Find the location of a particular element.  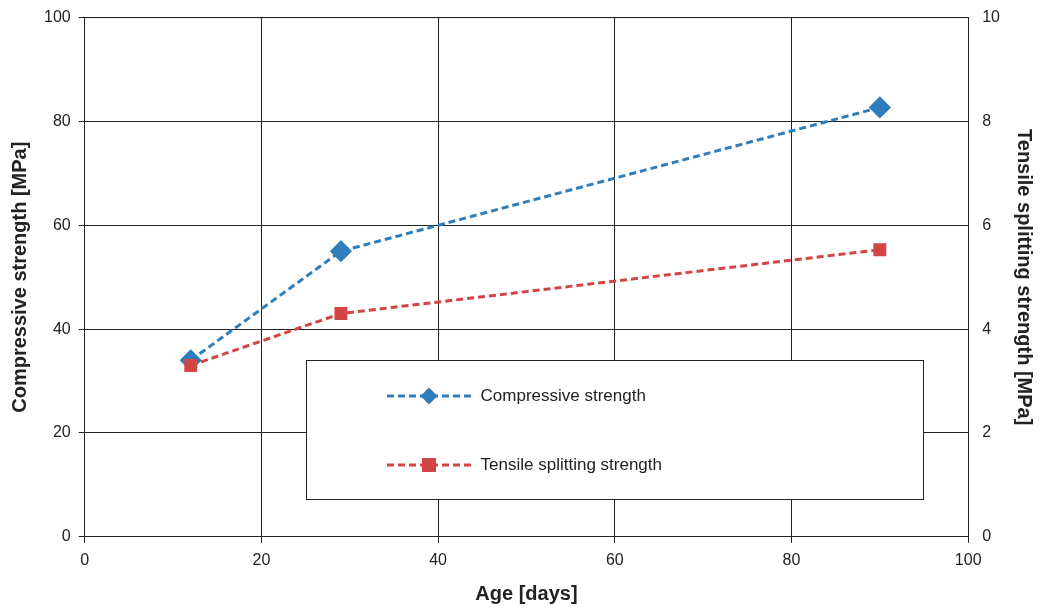

legend-label: Compressive strength is located at coordinates (563, 395).